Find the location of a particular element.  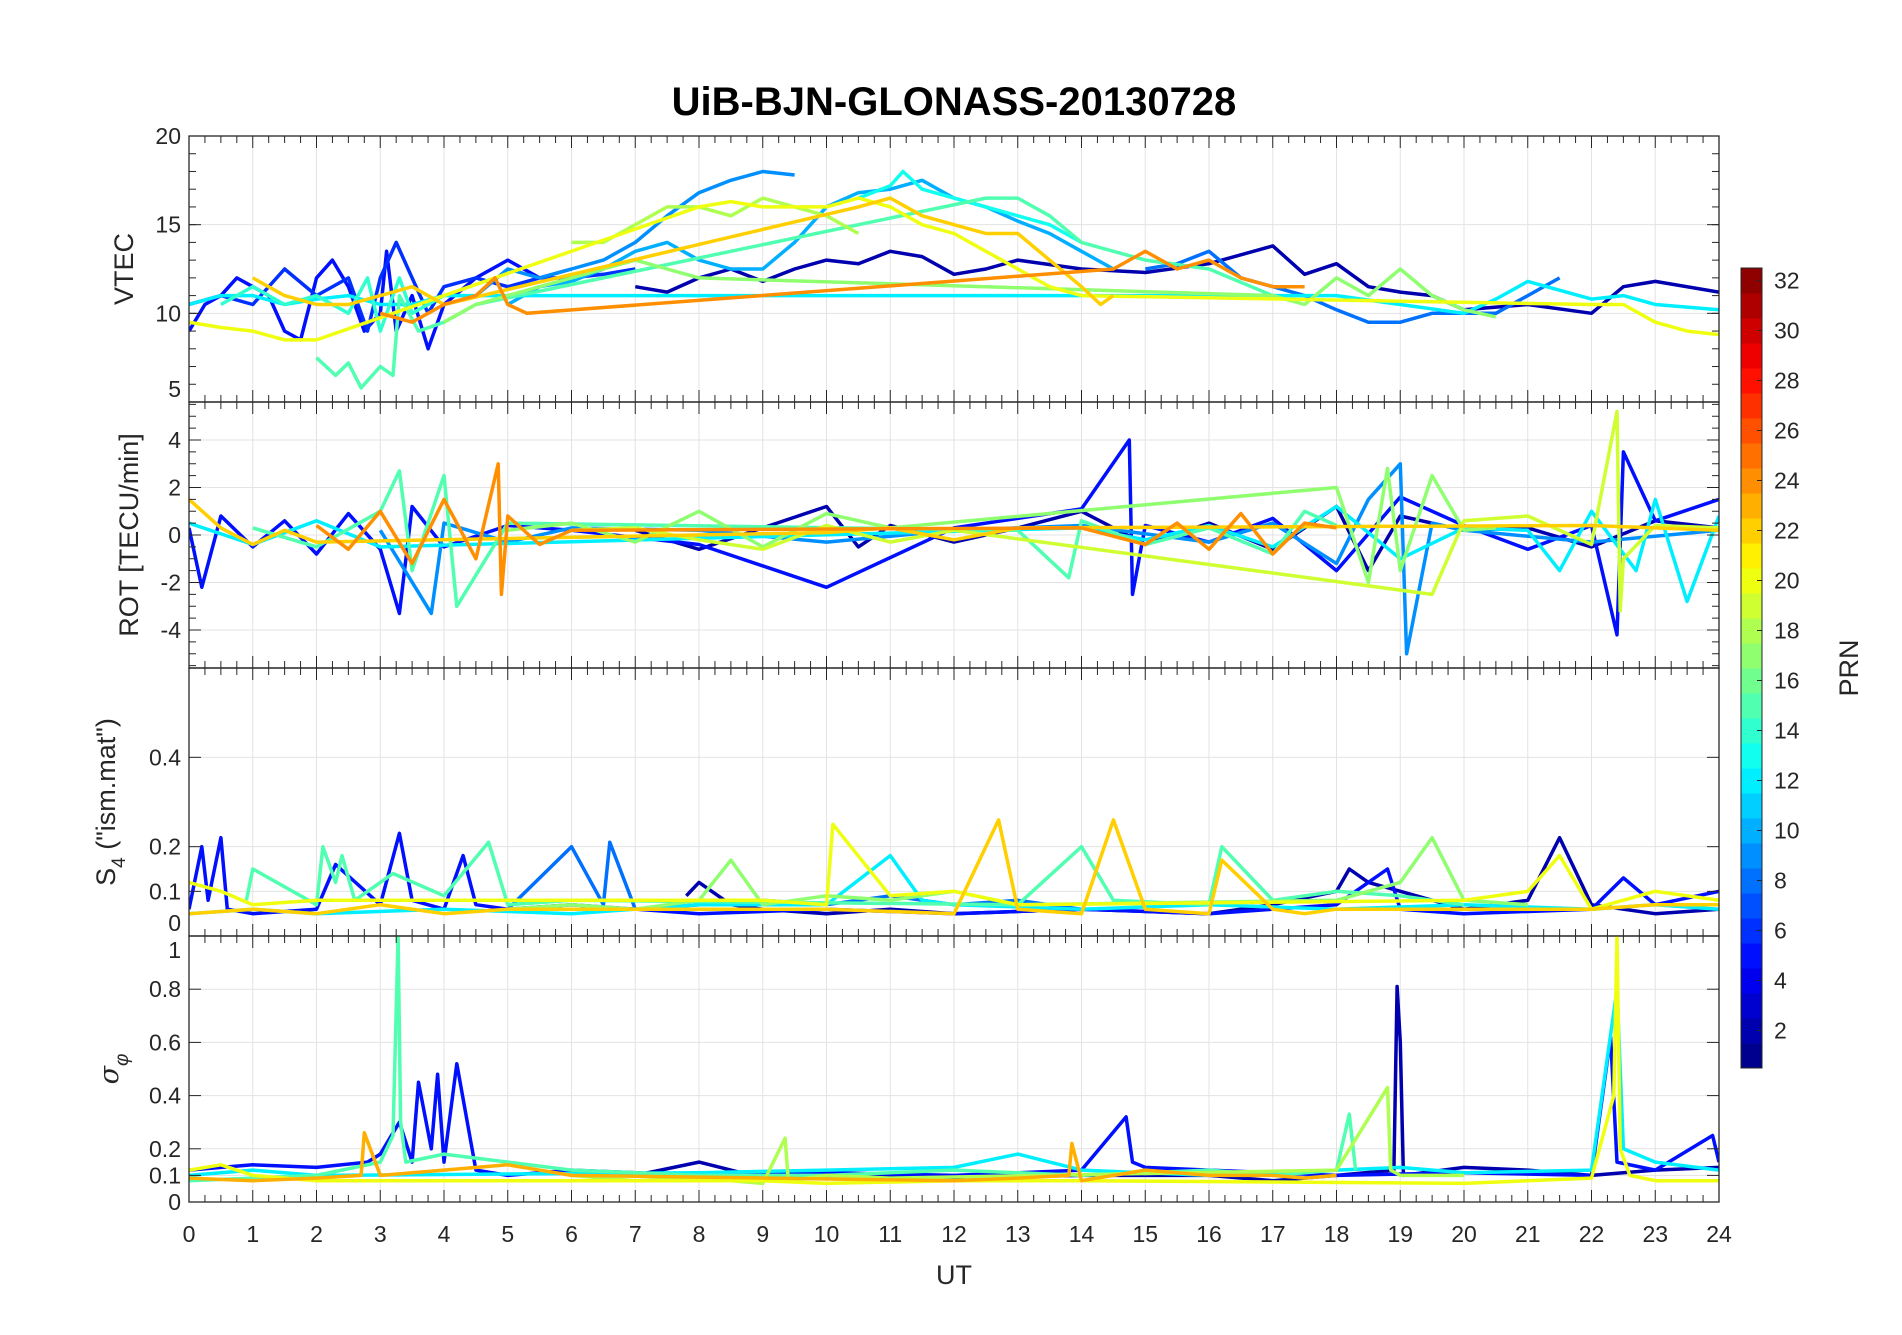

colorbar-tick-label: 14 is located at coordinates (1787, 731).